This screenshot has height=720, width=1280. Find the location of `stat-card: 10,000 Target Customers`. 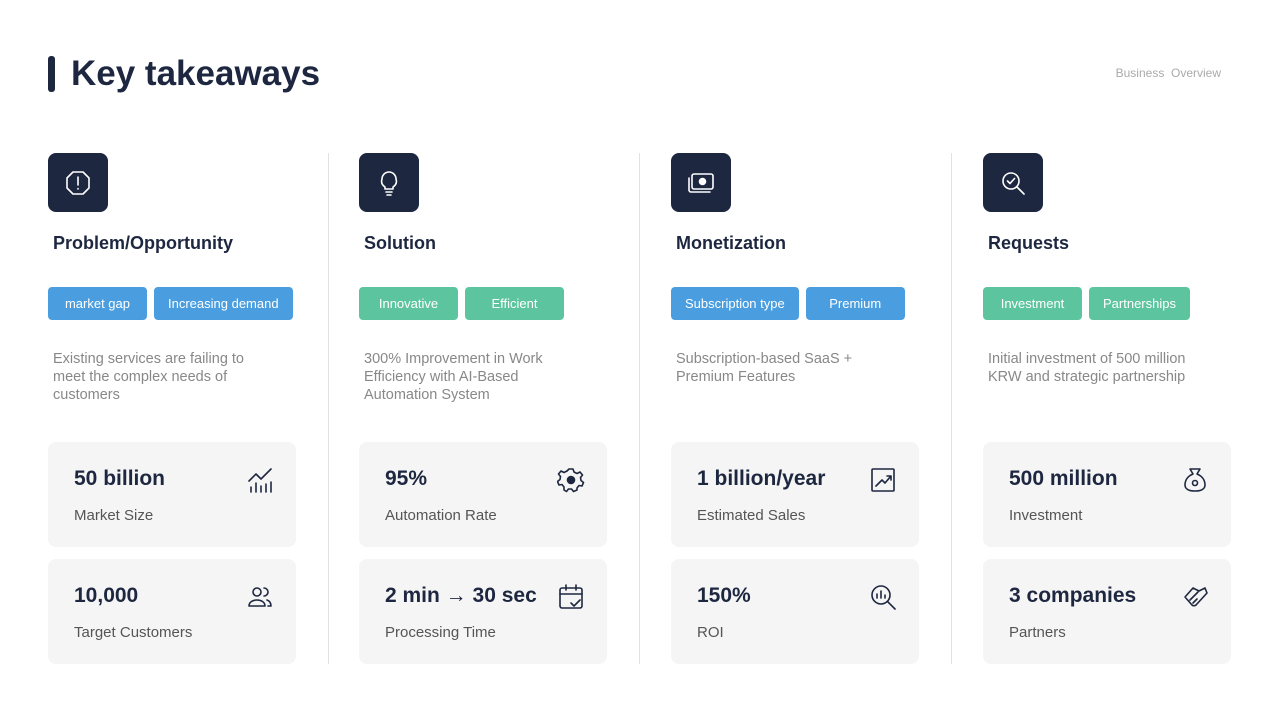

stat-card: 10,000 Target Customers is located at coordinates (172, 611).